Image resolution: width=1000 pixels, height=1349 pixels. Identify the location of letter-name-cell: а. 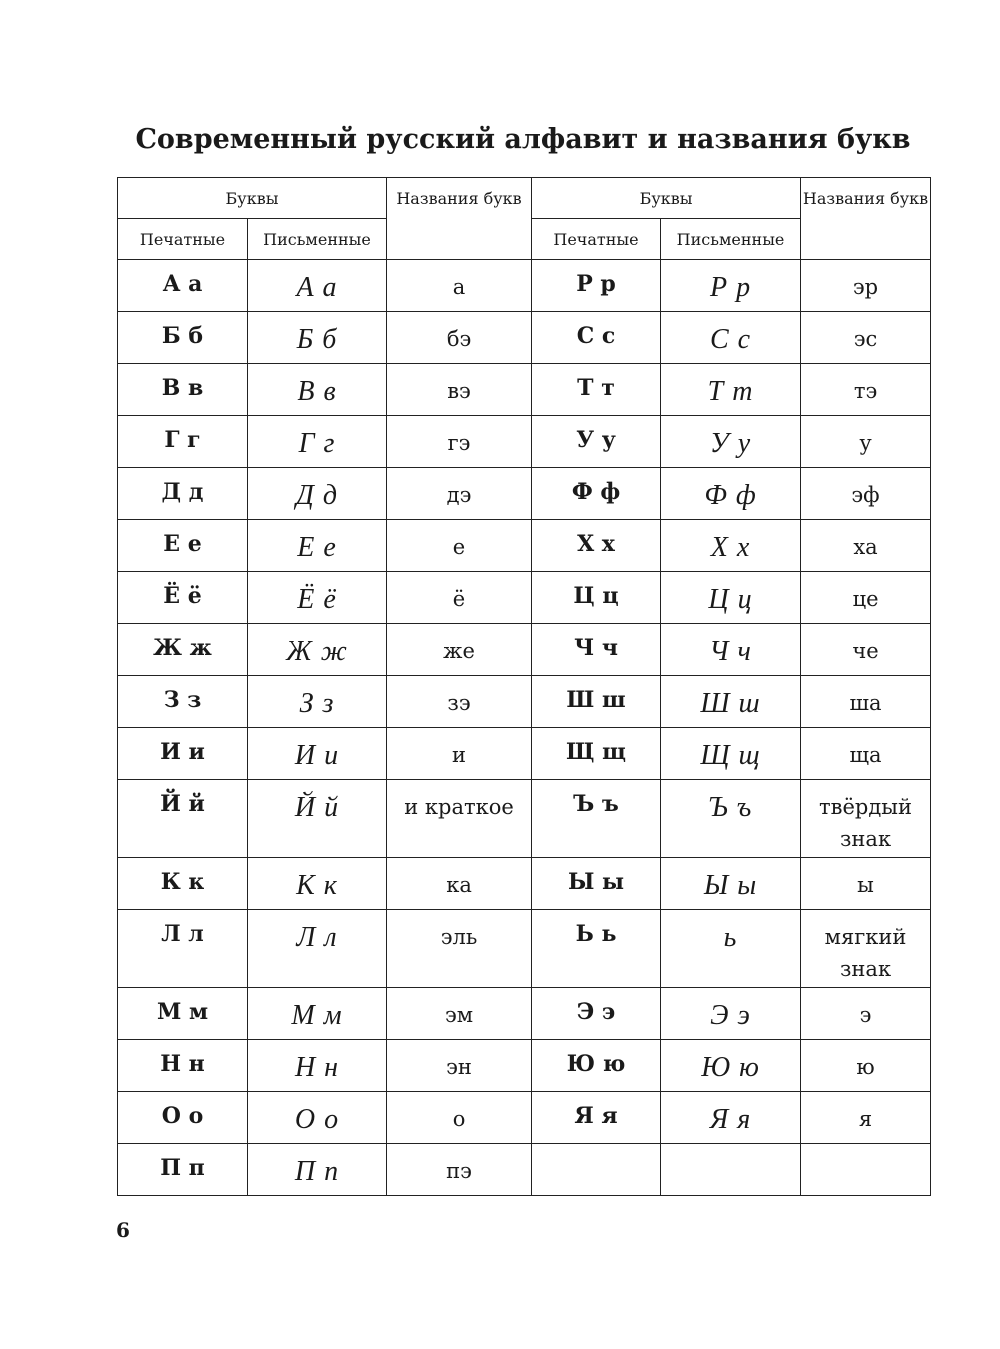
(459, 285).